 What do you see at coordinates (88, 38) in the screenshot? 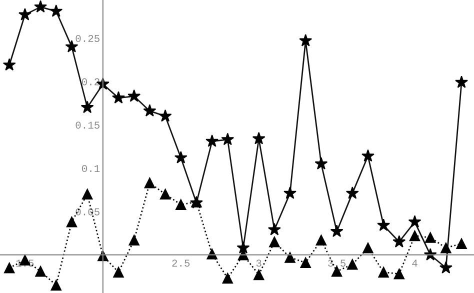
I see `y-tick-label: 0.25` at bounding box center [88, 38].